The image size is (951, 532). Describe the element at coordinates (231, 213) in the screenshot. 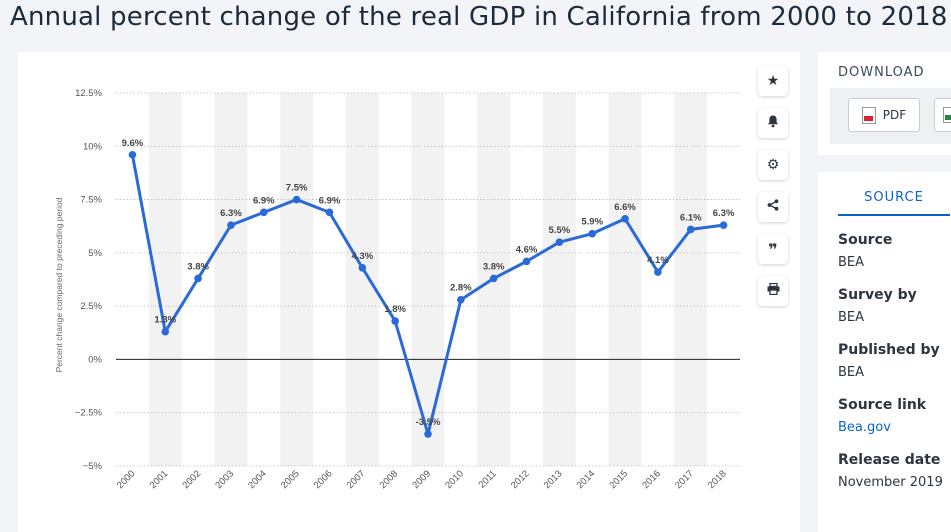

I see `data-label: 6.3%` at that location.